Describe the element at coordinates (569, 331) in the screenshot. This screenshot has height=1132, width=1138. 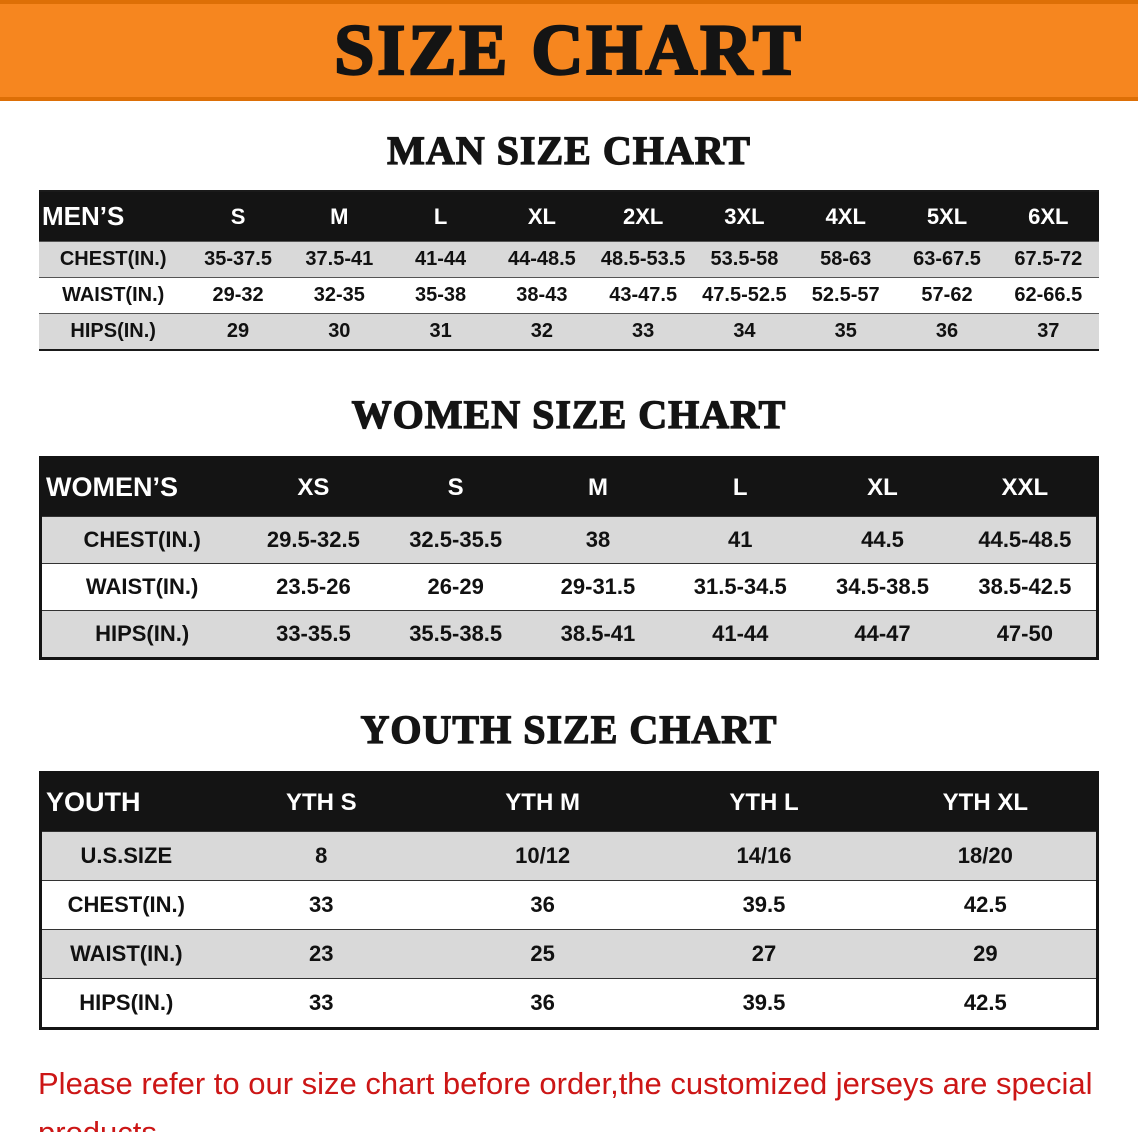
I see `table-row: HIPS(IN.) 29 30 31 32 33 34 35 36 37` at that location.